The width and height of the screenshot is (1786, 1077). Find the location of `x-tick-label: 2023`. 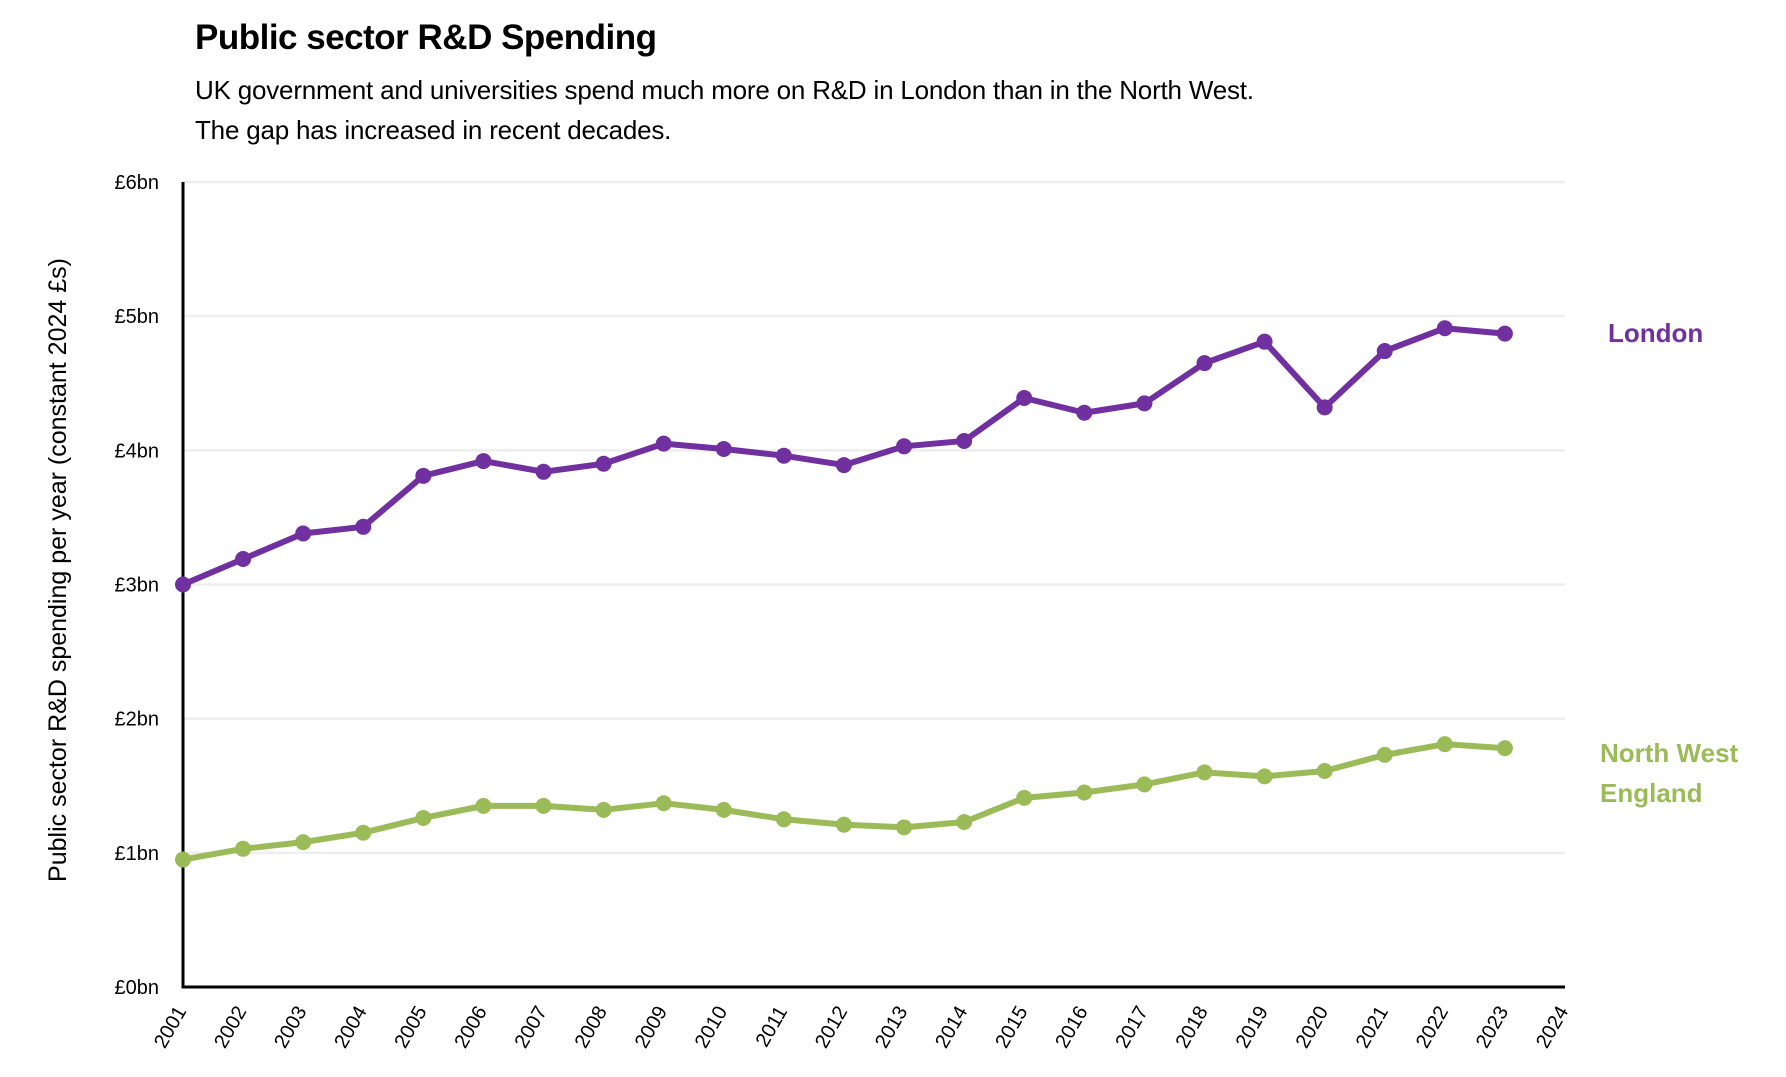

x-tick-label: 2023 is located at coordinates (1492, 1028).